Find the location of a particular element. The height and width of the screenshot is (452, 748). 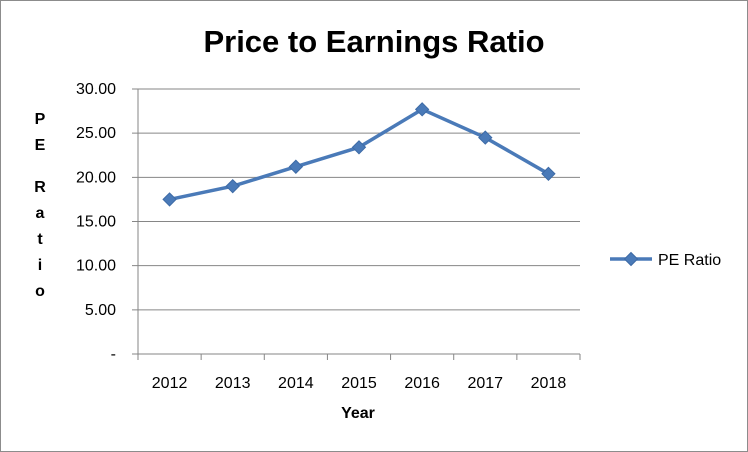

y-axis-label-char: t is located at coordinates (40, 239).